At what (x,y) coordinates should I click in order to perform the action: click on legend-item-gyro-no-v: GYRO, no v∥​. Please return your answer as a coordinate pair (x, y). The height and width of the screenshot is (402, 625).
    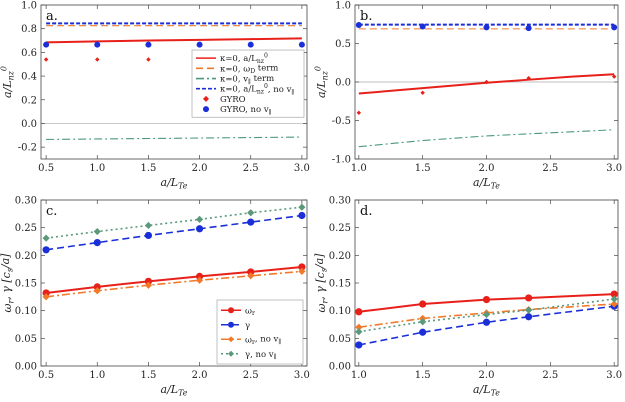
    Looking at the image, I should click on (237, 110).